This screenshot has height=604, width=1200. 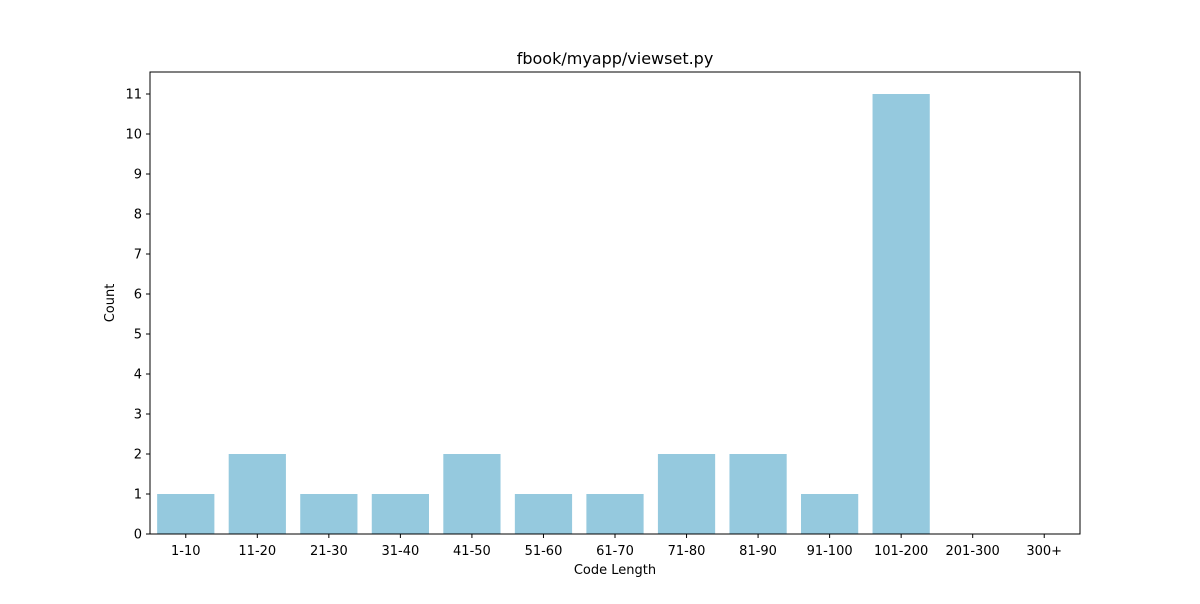 I want to click on x-tick-label: 91-100, so click(x=830, y=551).